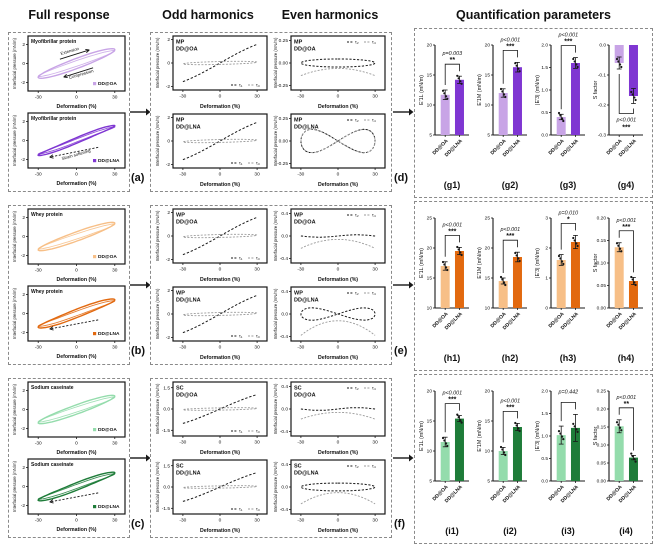  What do you see at coordinates (241, 258) in the screenshot?
I see `legend-label: τ₁` at bounding box center [241, 258].